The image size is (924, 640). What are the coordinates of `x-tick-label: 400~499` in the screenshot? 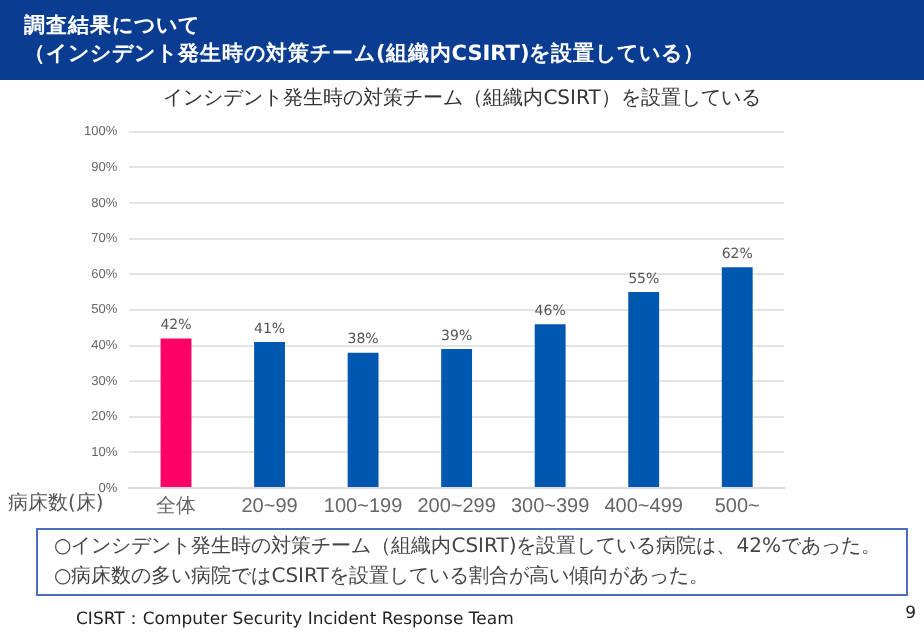 It's located at (644, 506).